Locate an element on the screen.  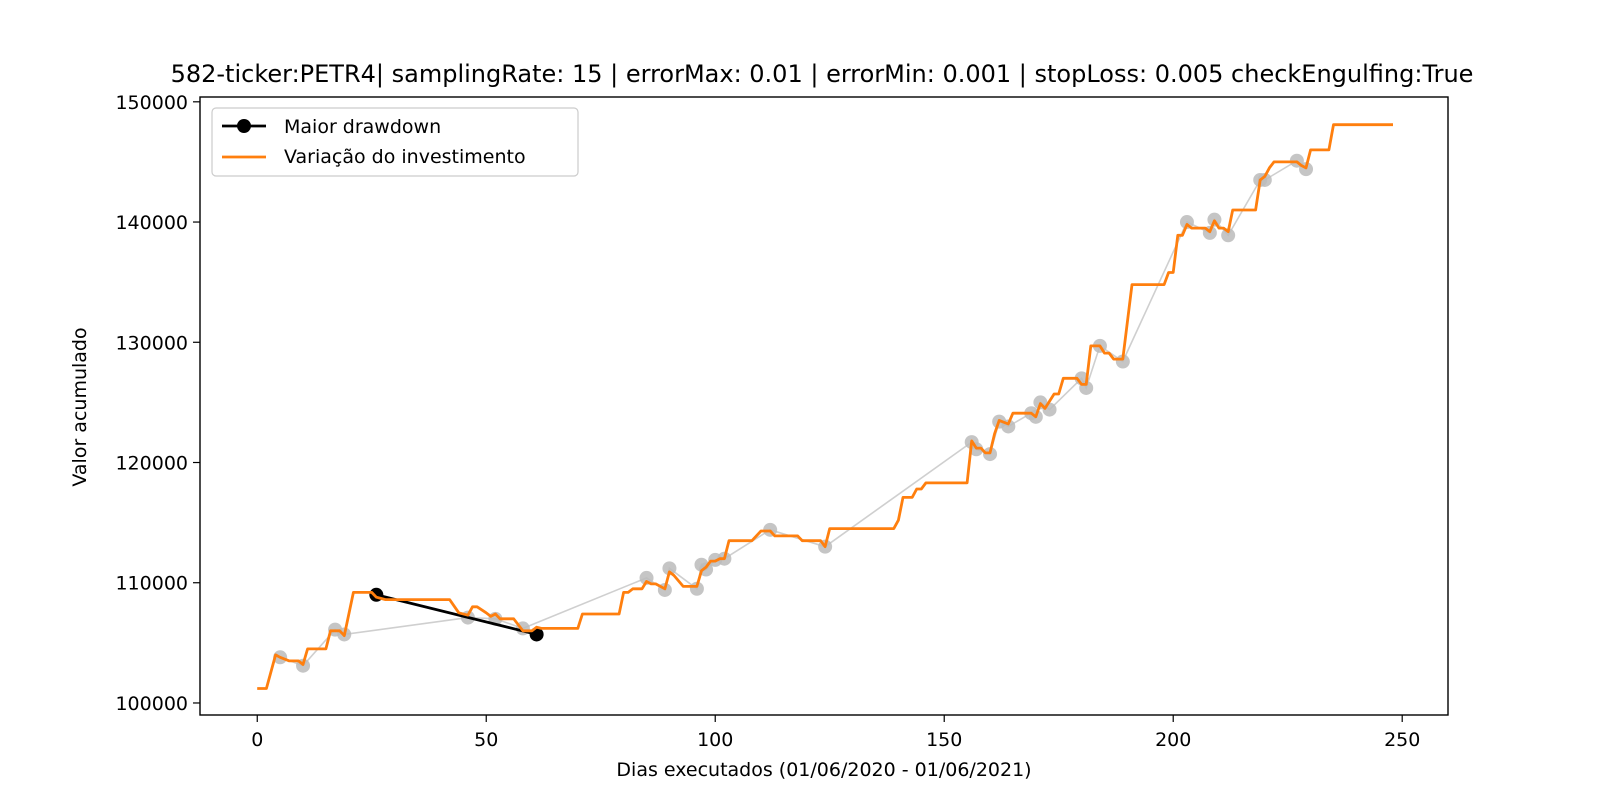
y-axis: 100000 110000 120000 130000 140000 150000 is located at coordinates (157, 403).